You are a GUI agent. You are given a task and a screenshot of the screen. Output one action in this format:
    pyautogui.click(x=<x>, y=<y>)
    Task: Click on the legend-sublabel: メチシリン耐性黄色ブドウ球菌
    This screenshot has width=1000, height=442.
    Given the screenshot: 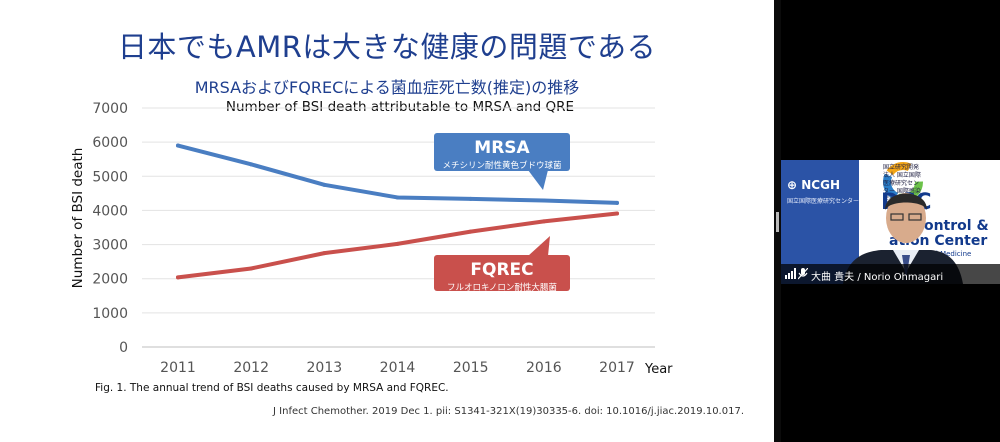 What is the action you would take?
    pyautogui.click(x=501, y=165)
    